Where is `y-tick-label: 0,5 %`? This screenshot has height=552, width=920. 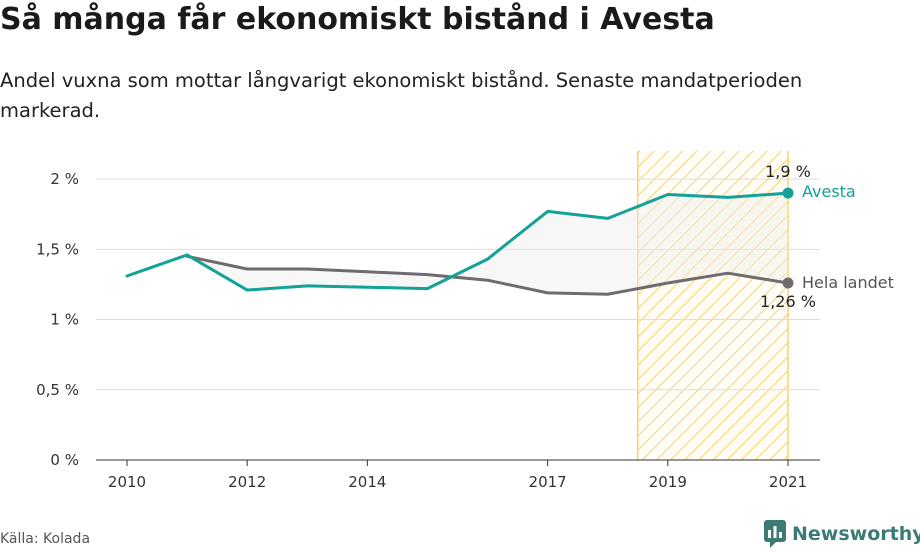 y-tick-label: 0,5 % is located at coordinates (57, 390).